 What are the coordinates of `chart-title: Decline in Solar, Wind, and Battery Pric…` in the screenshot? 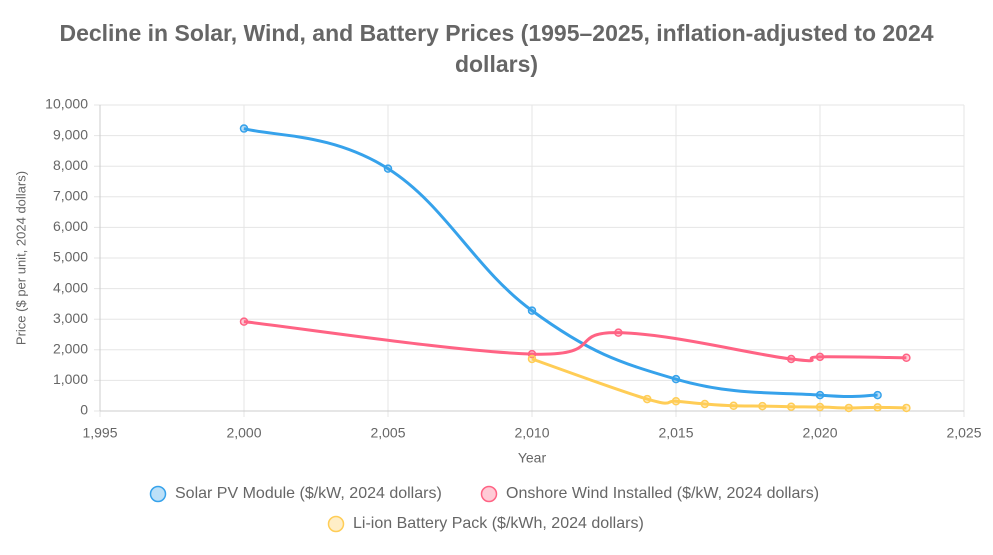 It's located at (496, 48).